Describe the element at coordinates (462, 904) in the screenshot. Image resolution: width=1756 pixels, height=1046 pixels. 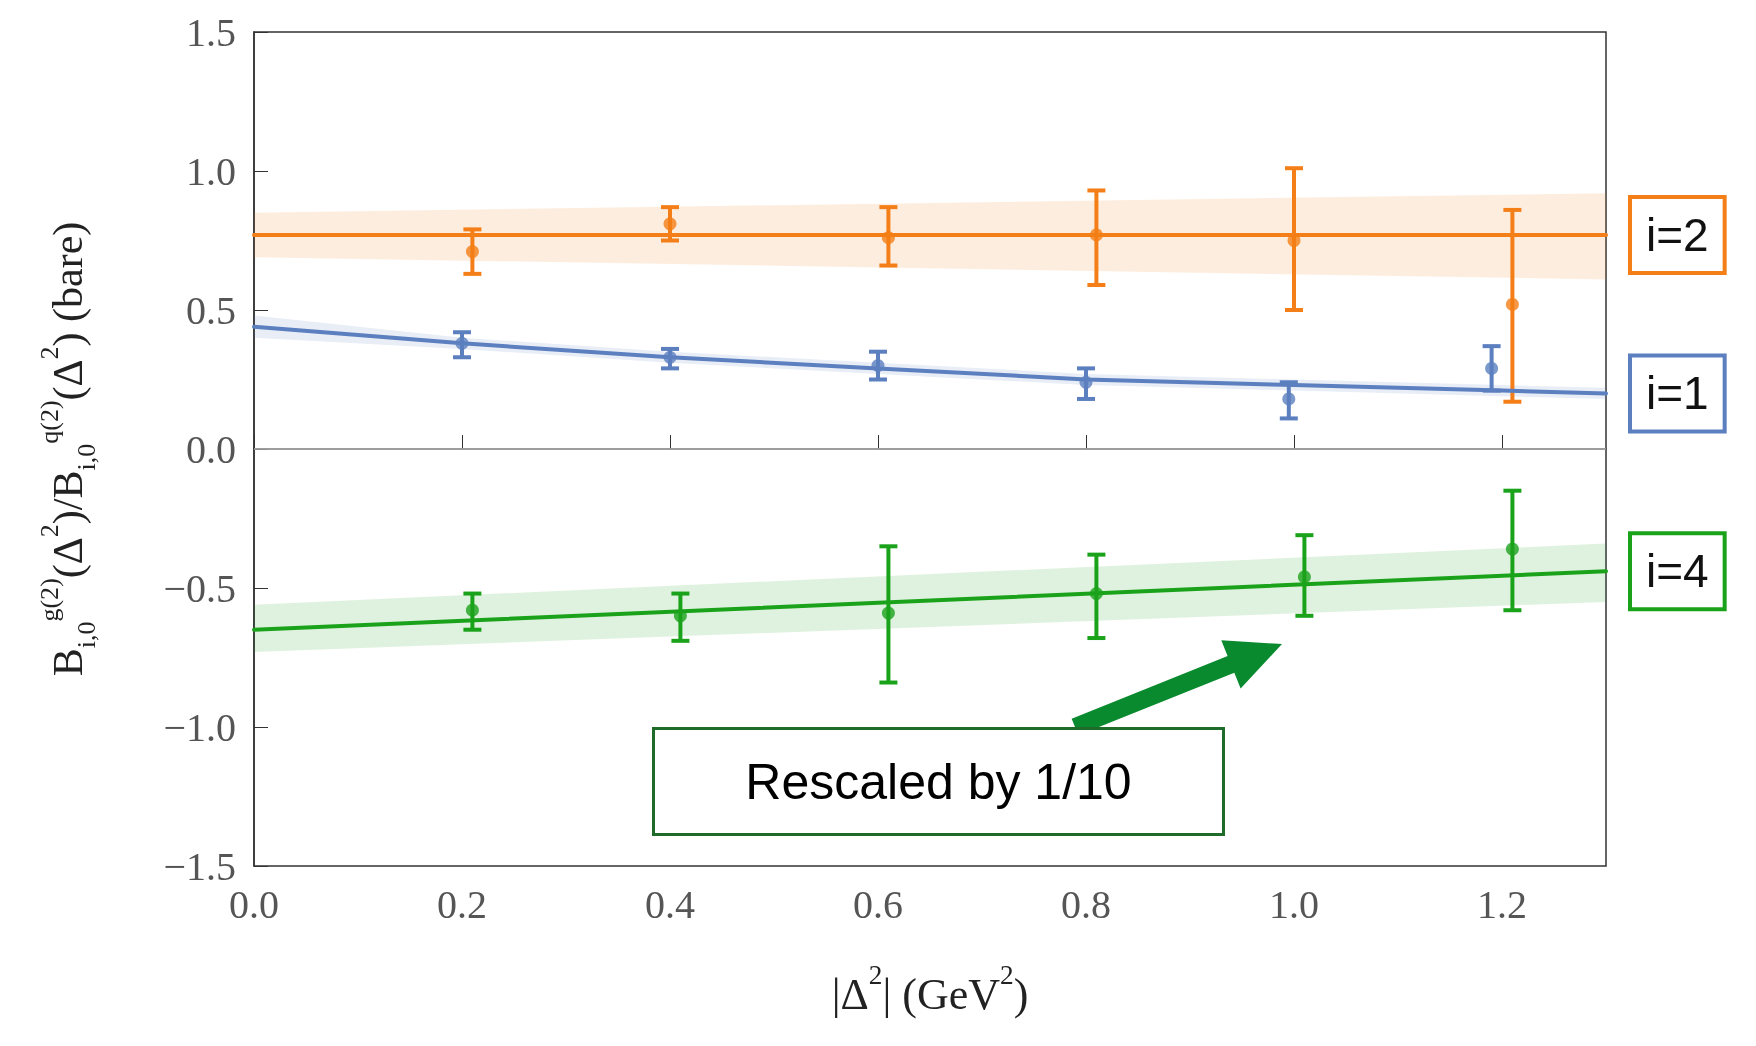
I see `x-tick-label: 0.2` at that location.